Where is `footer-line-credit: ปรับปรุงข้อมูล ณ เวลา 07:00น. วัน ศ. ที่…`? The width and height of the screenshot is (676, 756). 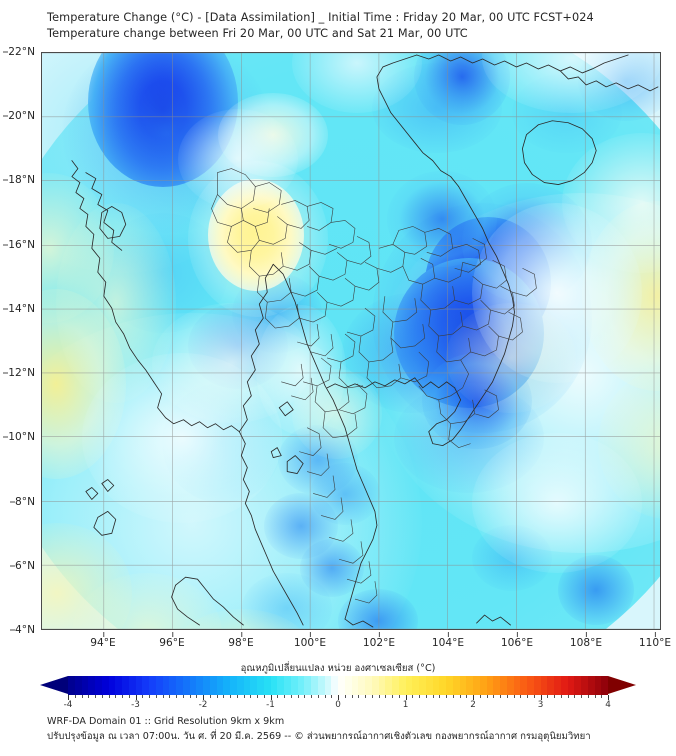
footer-line-credit: ปรับปรุงข้อมูล ณ เวลา 07:00น. วัน ศ. ที่… is located at coordinates (319, 736).